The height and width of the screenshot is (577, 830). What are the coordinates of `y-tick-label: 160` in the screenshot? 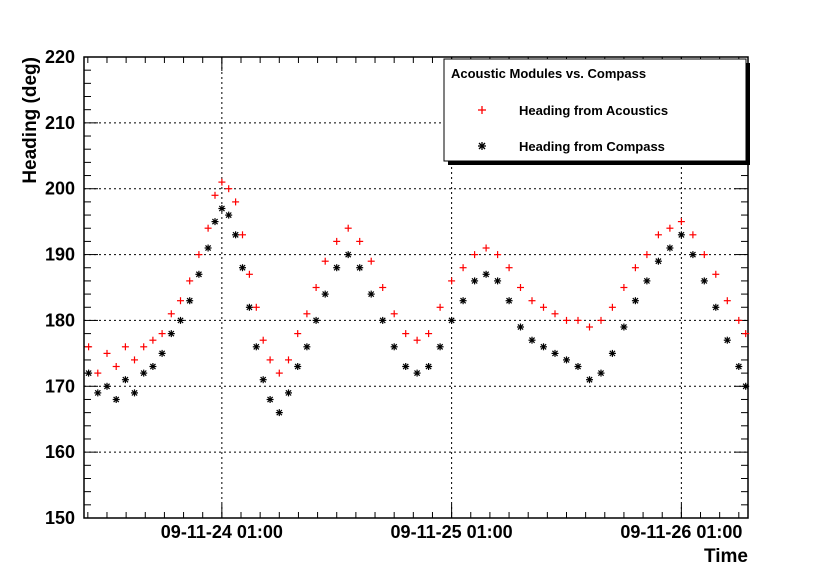 It's located at (60, 452).